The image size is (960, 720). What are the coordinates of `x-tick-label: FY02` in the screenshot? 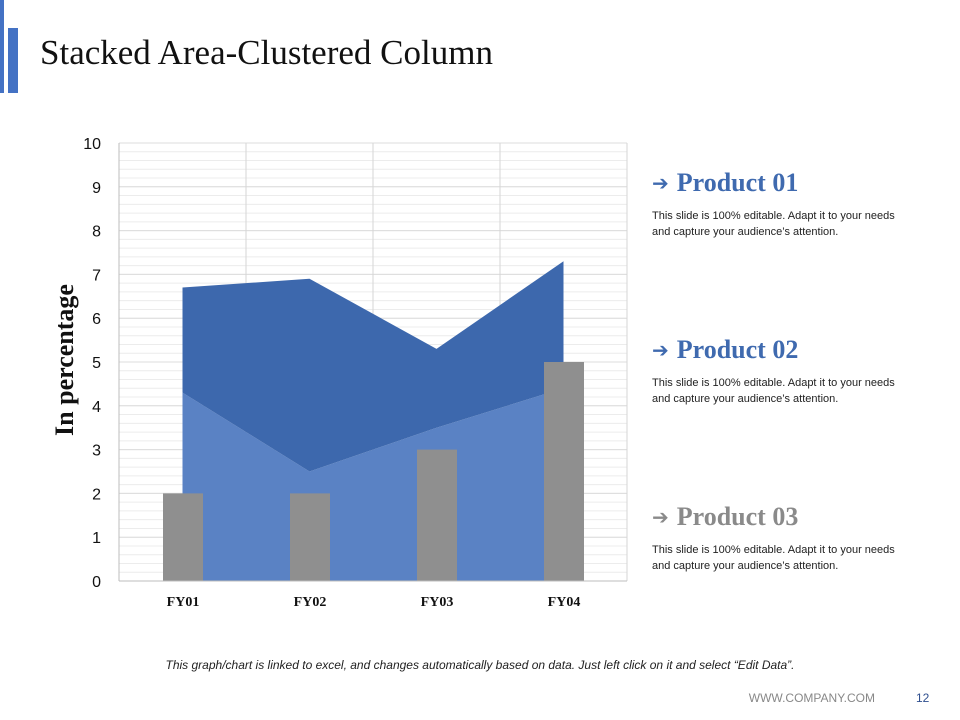 It's located at (310, 602).